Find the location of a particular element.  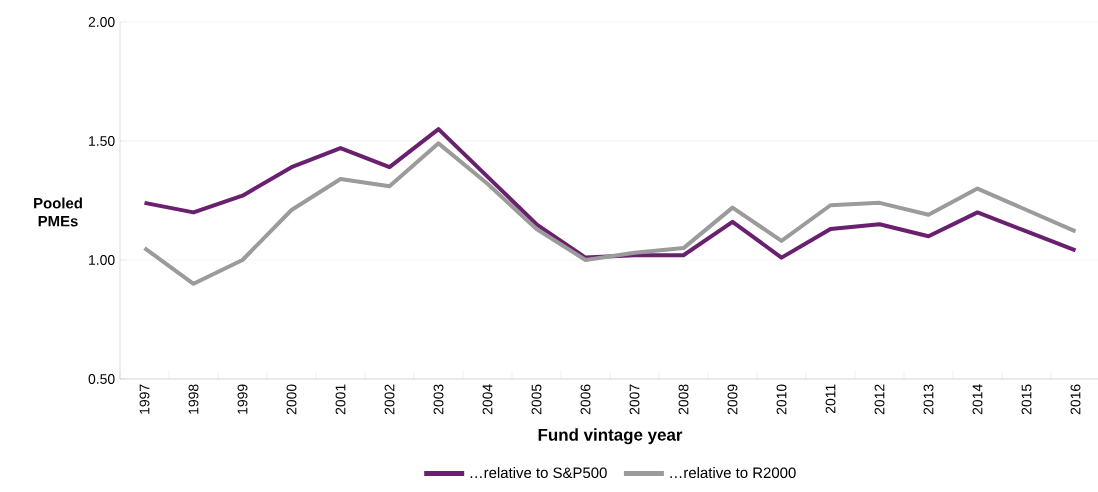

legend-label: …relative to R2000 is located at coordinates (733, 473).